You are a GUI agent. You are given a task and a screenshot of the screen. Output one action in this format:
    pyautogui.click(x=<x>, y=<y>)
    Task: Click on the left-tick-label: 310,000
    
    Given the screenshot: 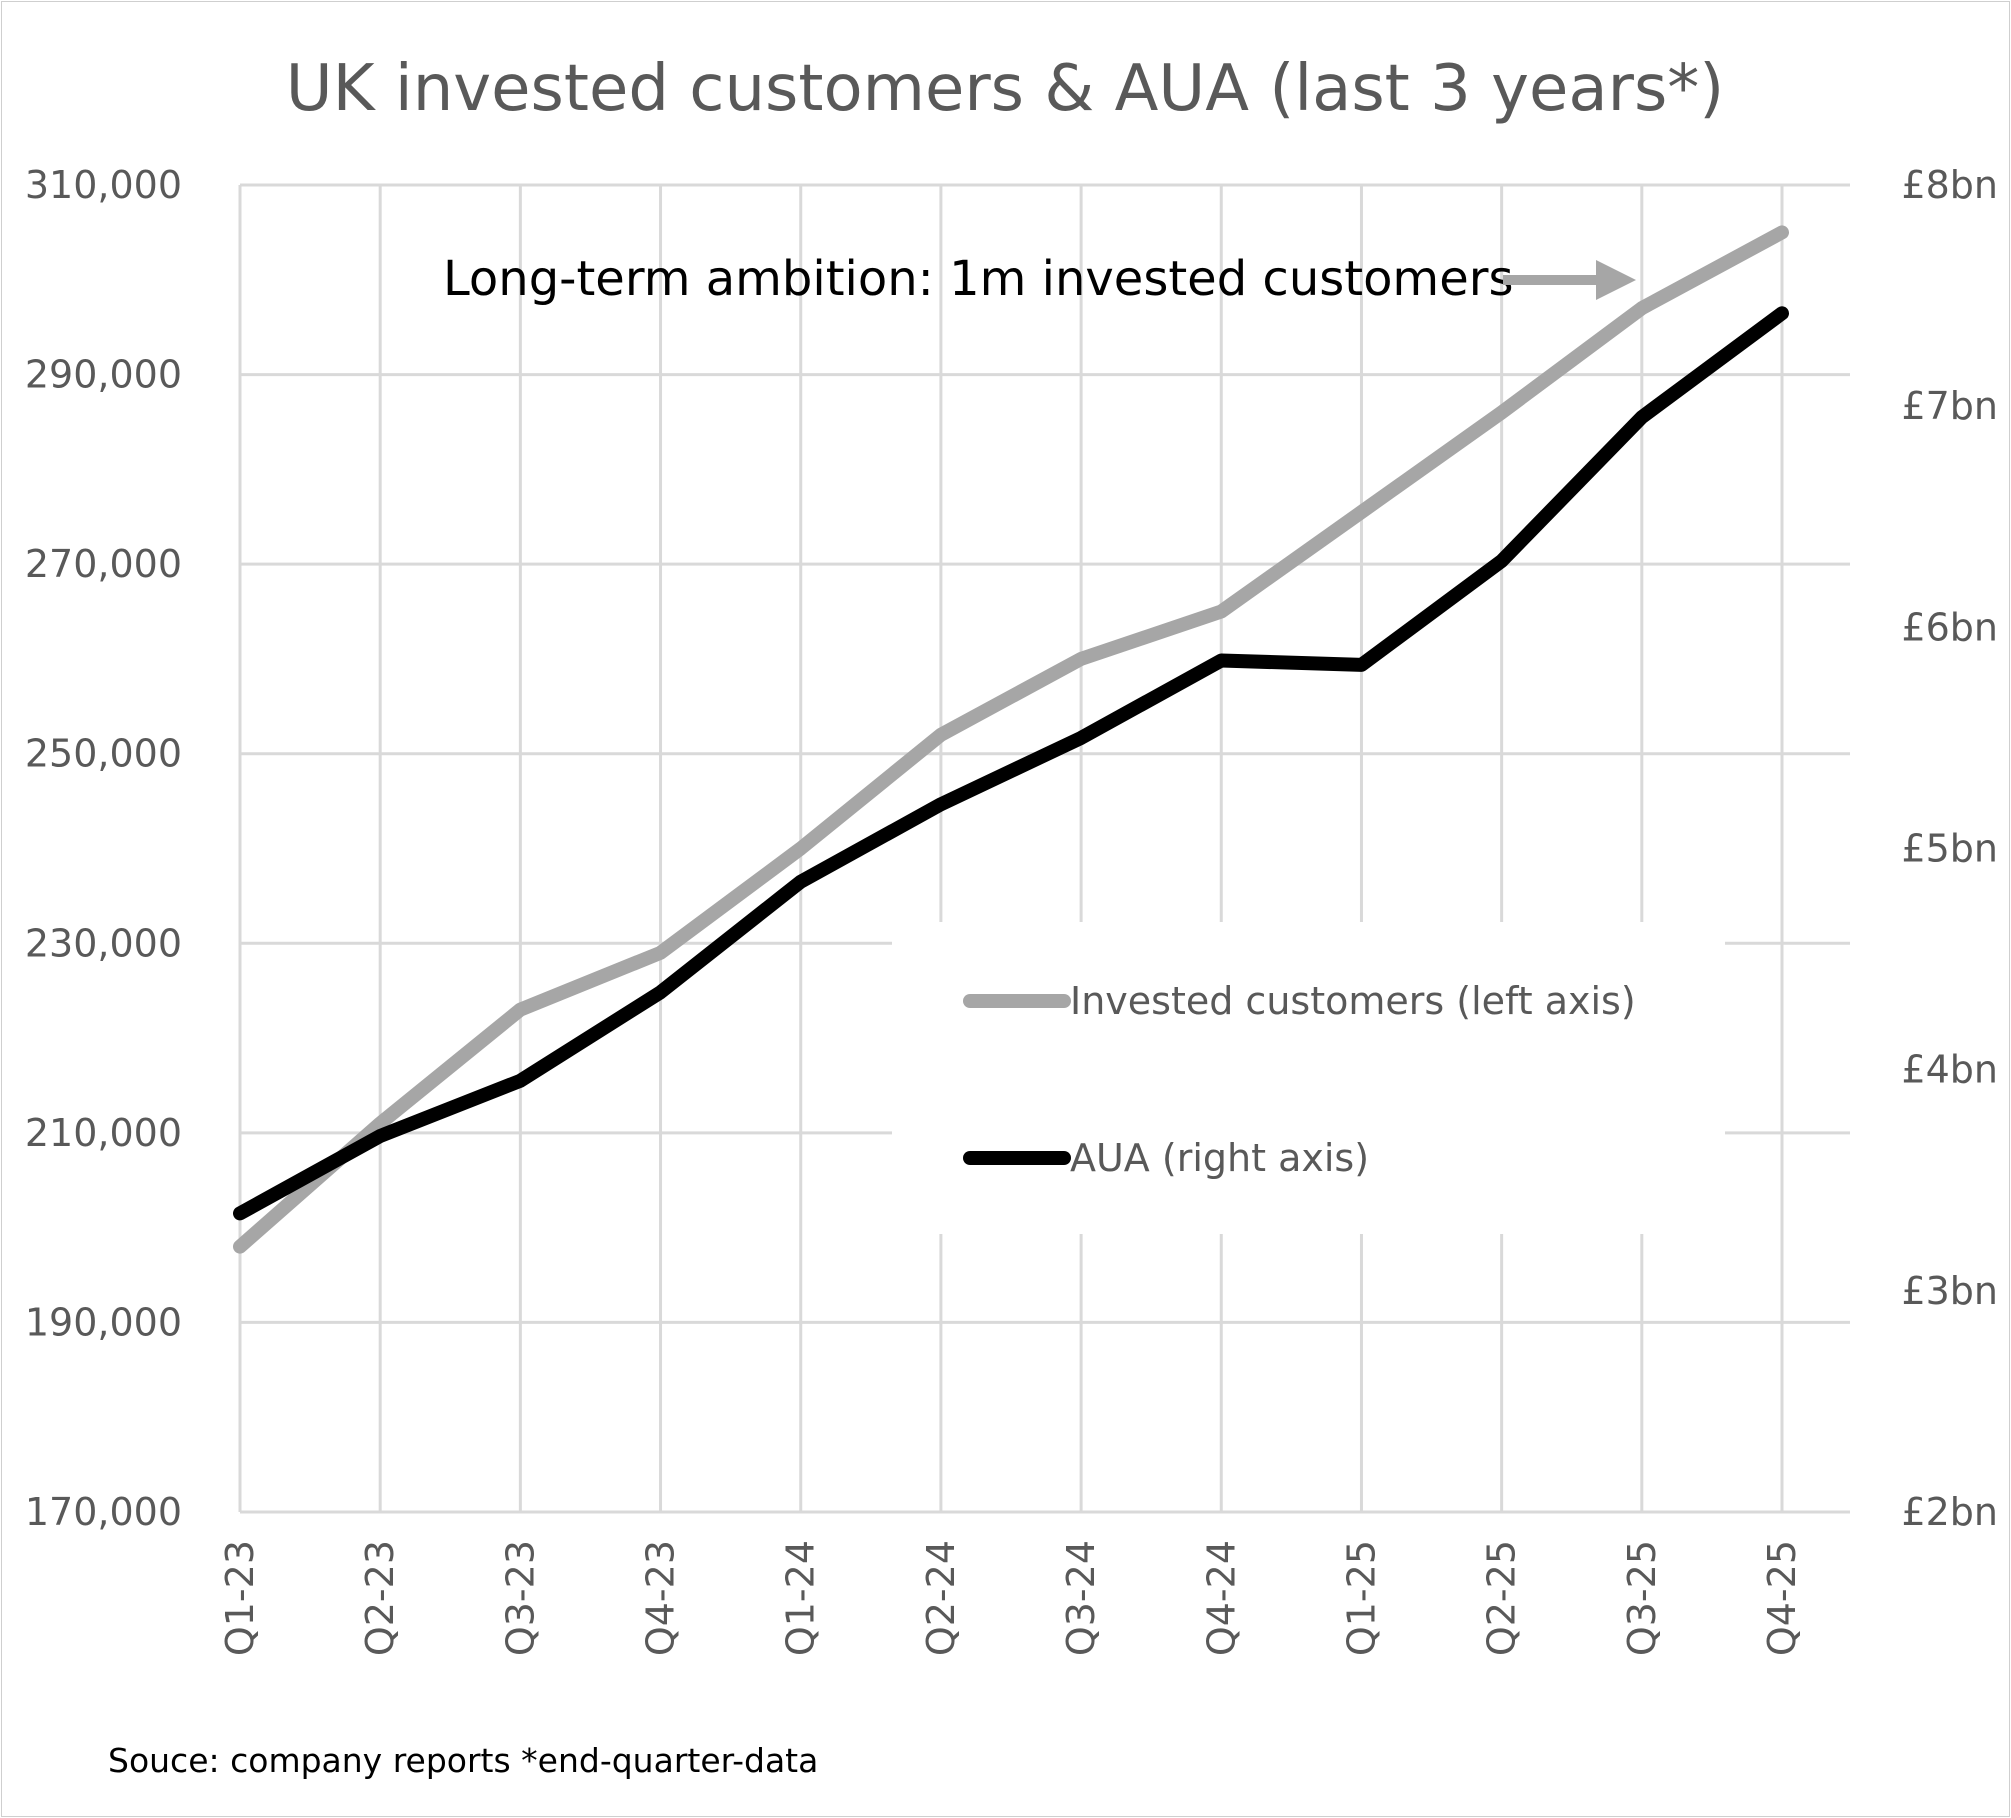 What is the action you would take?
    pyautogui.click(x=103, y=185)
    